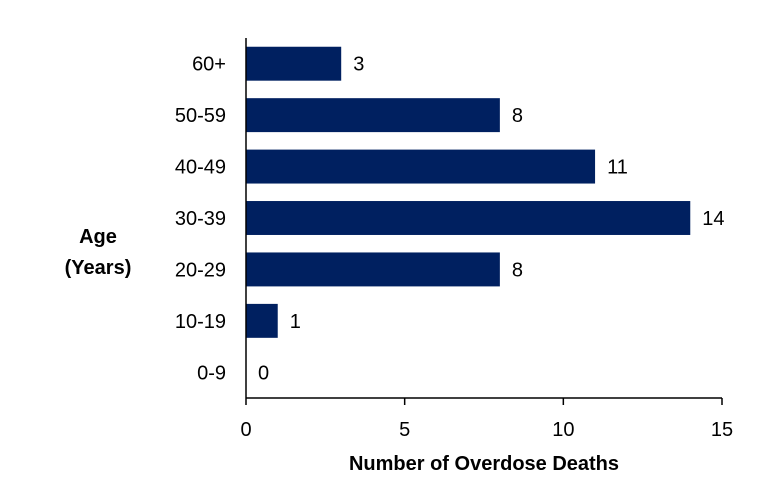 The width and height of the screenshot is (770, 494). What do you see at coordinates (517, 270) in the screenshot?
I see `data-label-20-29: 8` at bounding box center [517, 270].